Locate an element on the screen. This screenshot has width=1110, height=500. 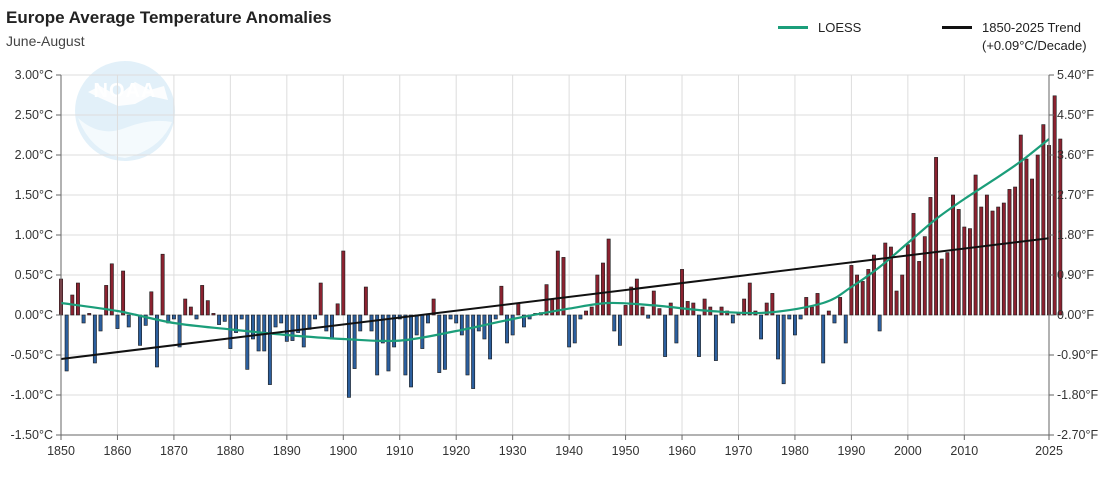
y-left-tick-label: 0.50°C is located at coordinates (34, 275).